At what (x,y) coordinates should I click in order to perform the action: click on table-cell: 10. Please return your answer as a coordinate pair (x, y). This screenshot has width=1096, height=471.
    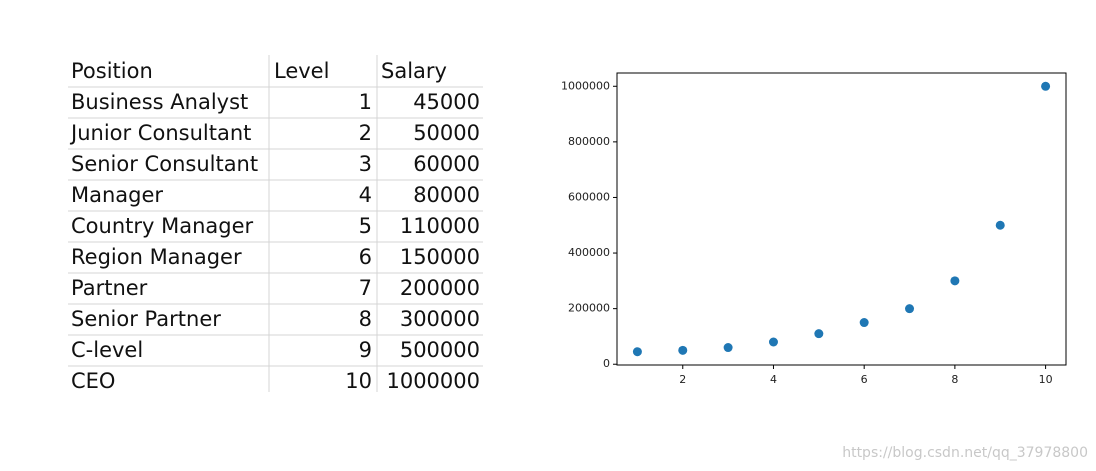
    Looking at the image, I should click on (358, 381).